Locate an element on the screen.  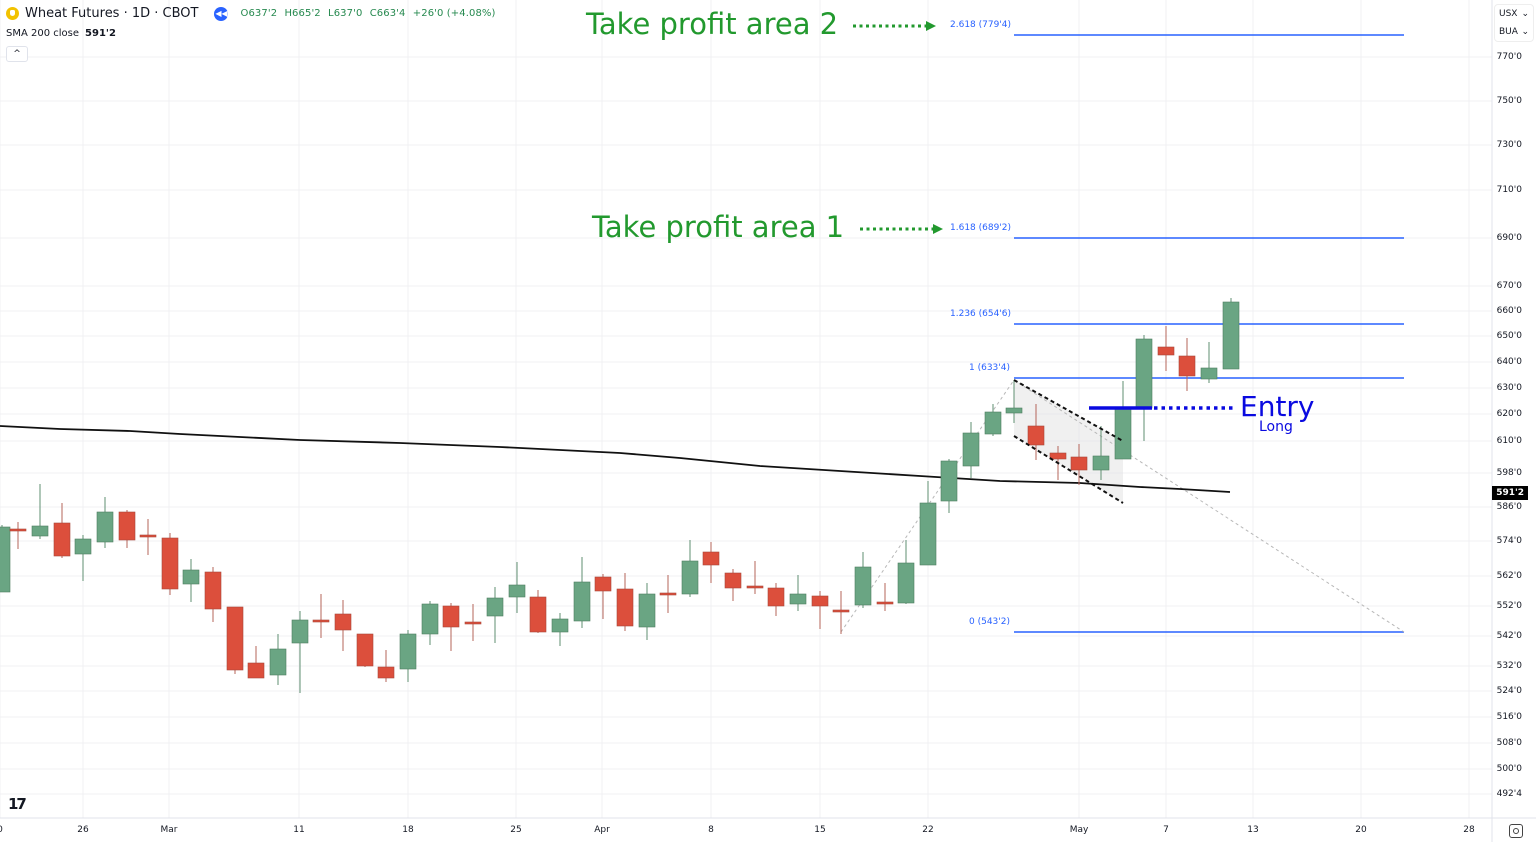
sma-legend: SMA 200 close 591'2 is located at coordinates (61, 33).